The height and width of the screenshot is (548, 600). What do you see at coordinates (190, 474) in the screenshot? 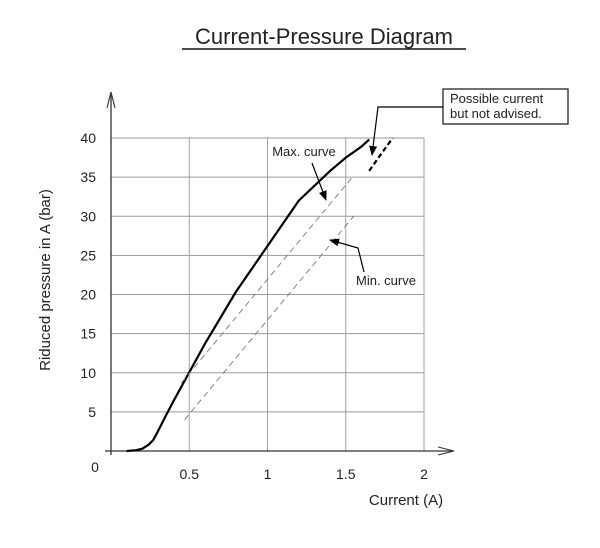
I see `x-tick-label: 0.5` at bounding box center [190, 474].